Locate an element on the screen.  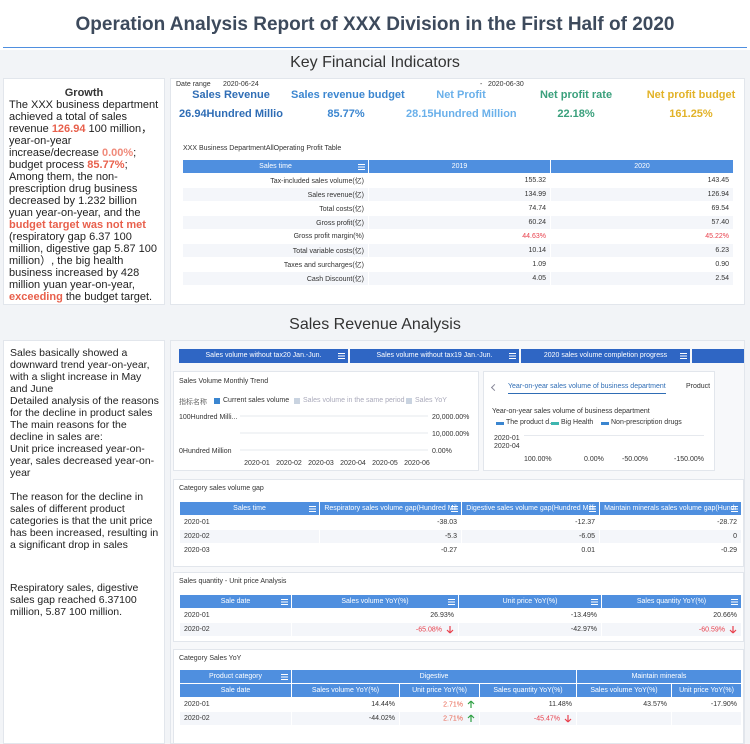
x-label: 2020-02 is located at coordinates (289, 463).